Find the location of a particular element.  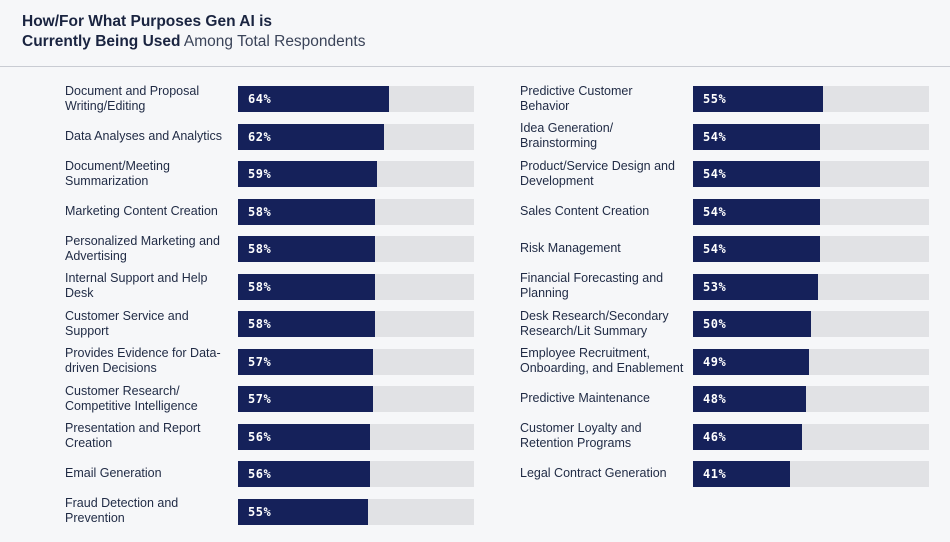

bar-track: 46% is located at coordinates (811, 436).